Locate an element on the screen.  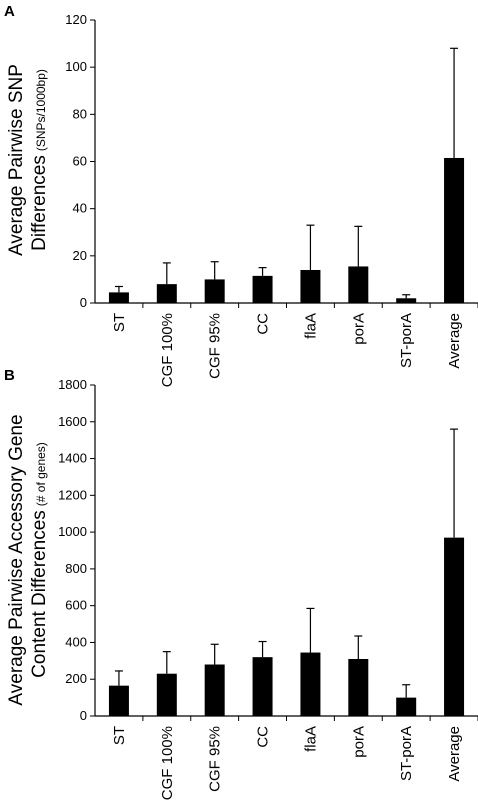
panel-a-letter: A is located at coordinates (9, 11).